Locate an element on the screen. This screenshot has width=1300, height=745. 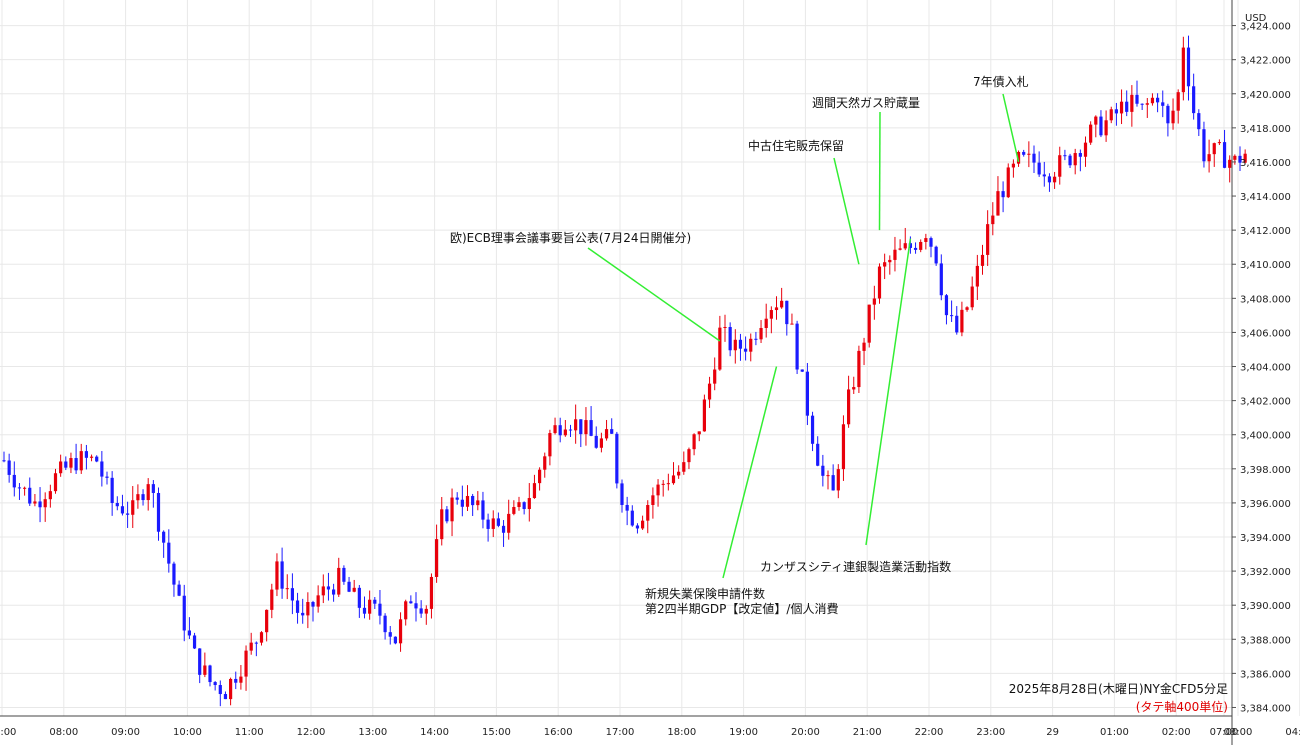
x-tick-label: 29 is located at coordinates (1052, 732).